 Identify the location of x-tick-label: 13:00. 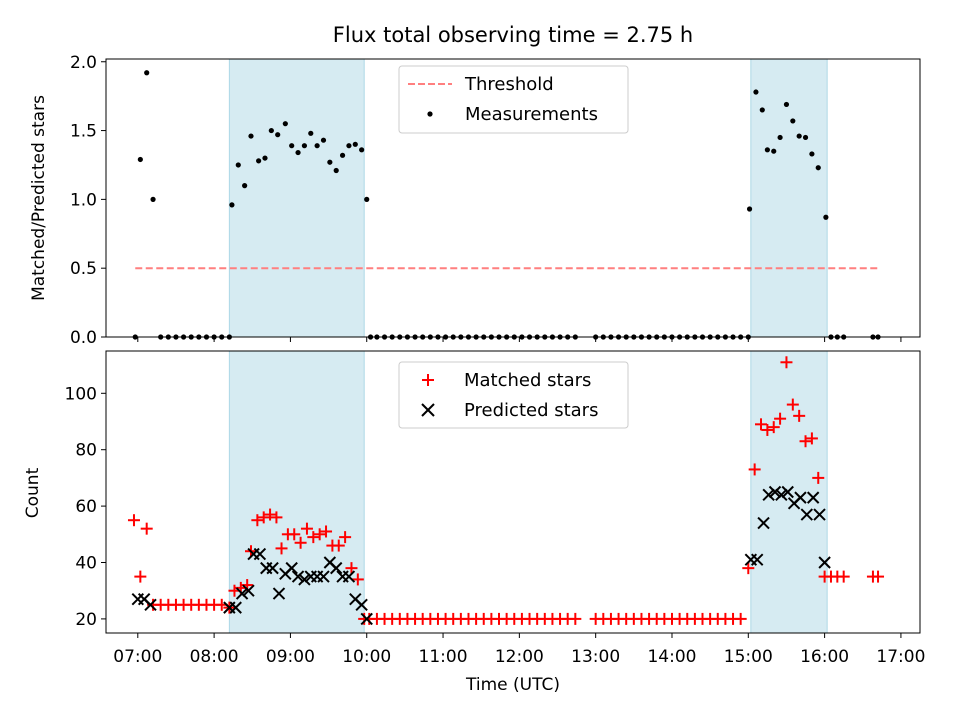
(595, 657).